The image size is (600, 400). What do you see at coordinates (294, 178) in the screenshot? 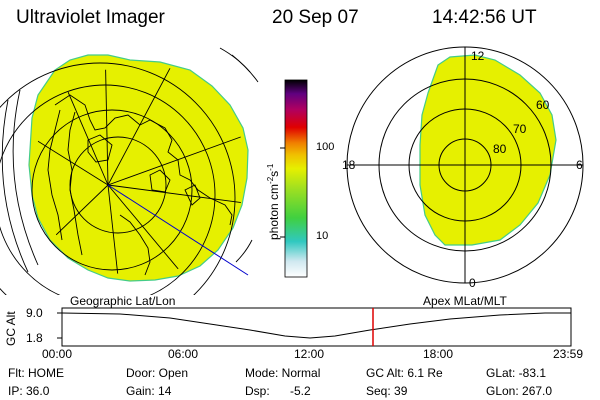
I see `colorbar` at bounding box center [294, 178].